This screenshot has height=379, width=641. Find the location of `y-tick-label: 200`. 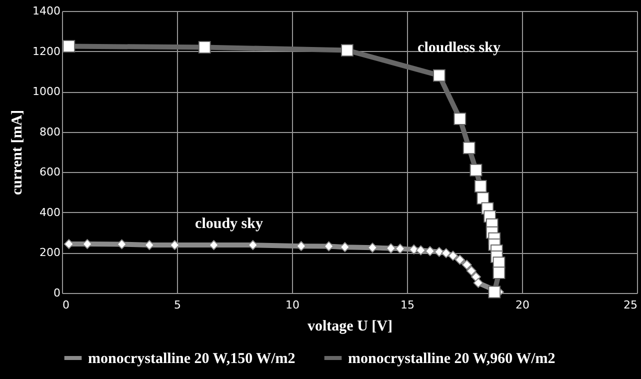

y-tick-label: 200 is located at coordinates (50, 253).